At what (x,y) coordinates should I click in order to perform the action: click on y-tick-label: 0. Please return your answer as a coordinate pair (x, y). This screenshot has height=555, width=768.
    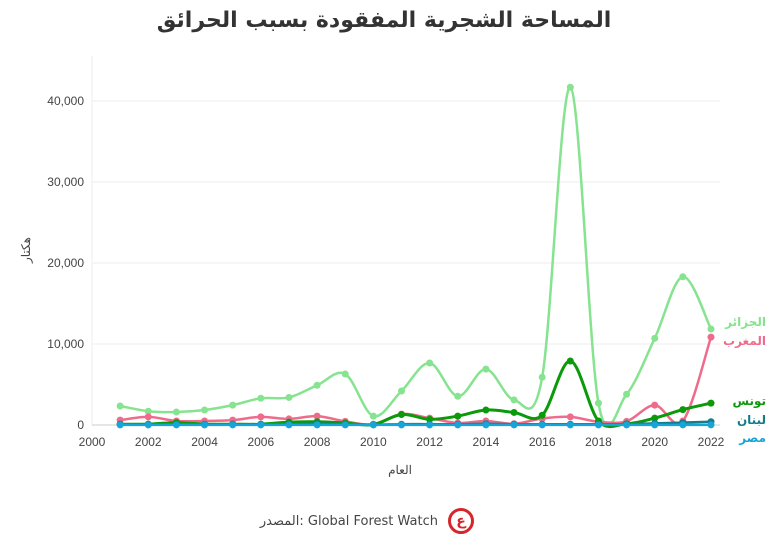
    Looking at the image, I should click on (80, 425).